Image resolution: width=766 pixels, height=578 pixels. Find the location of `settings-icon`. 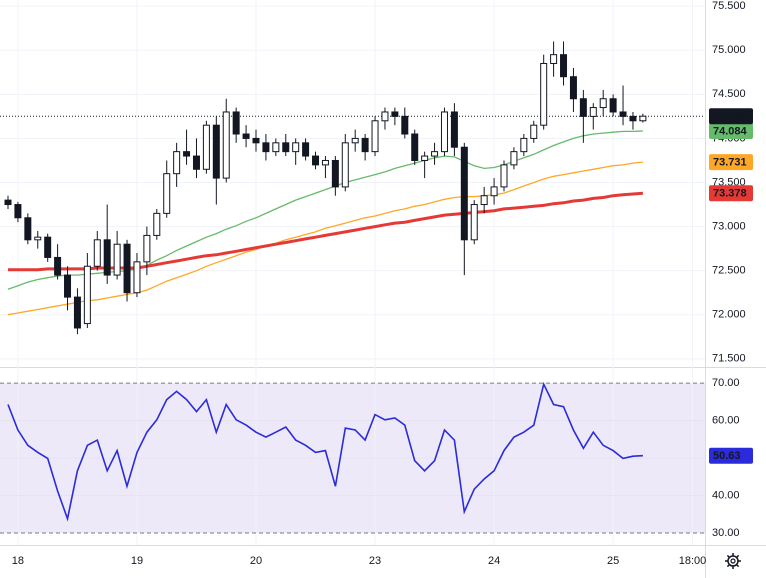

settings-icon is located at coordinates (733, 561).